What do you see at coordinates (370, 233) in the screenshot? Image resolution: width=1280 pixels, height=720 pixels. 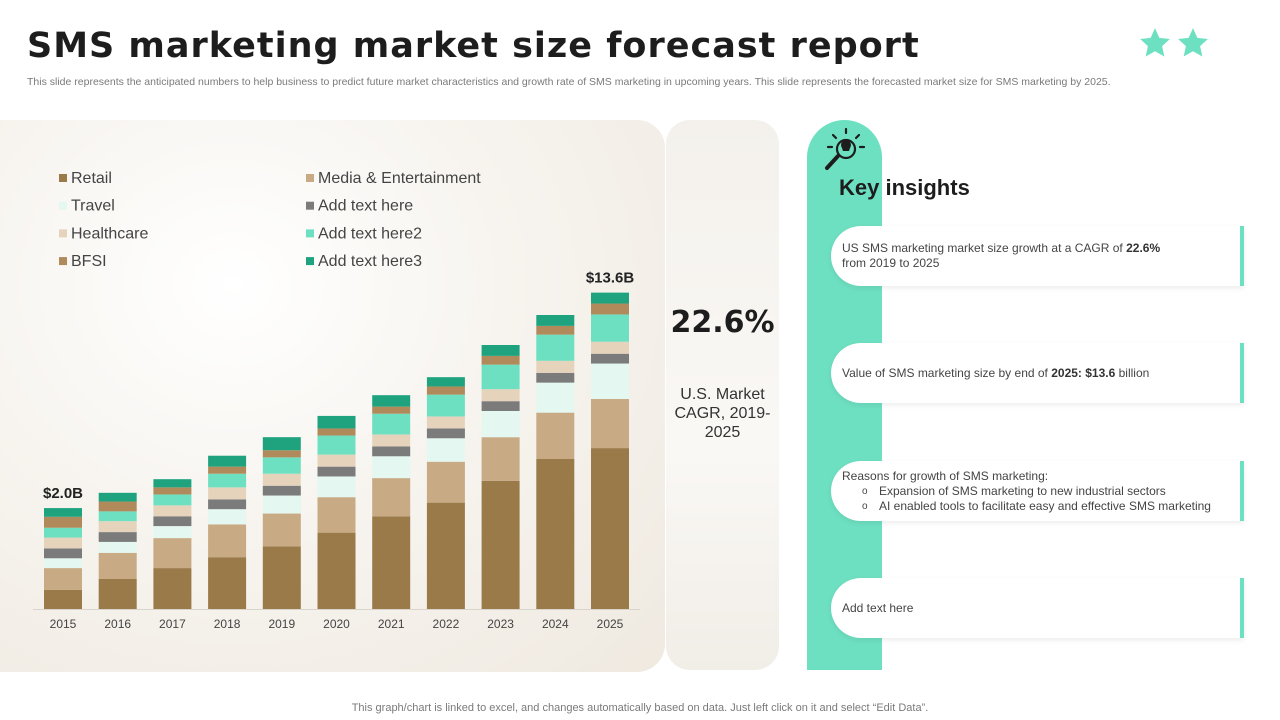 I see `legend-label: Add text here2` at bounding box center [370, 233].